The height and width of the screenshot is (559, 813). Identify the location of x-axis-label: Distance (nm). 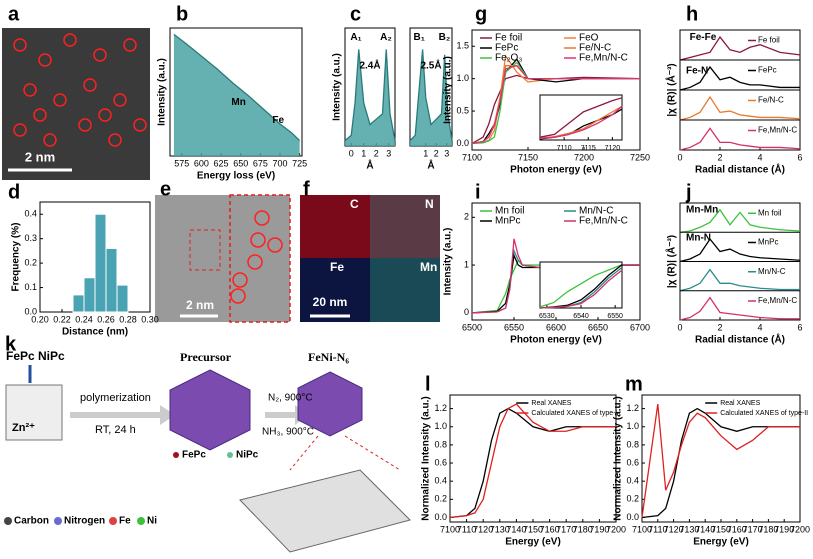
(95, 332).